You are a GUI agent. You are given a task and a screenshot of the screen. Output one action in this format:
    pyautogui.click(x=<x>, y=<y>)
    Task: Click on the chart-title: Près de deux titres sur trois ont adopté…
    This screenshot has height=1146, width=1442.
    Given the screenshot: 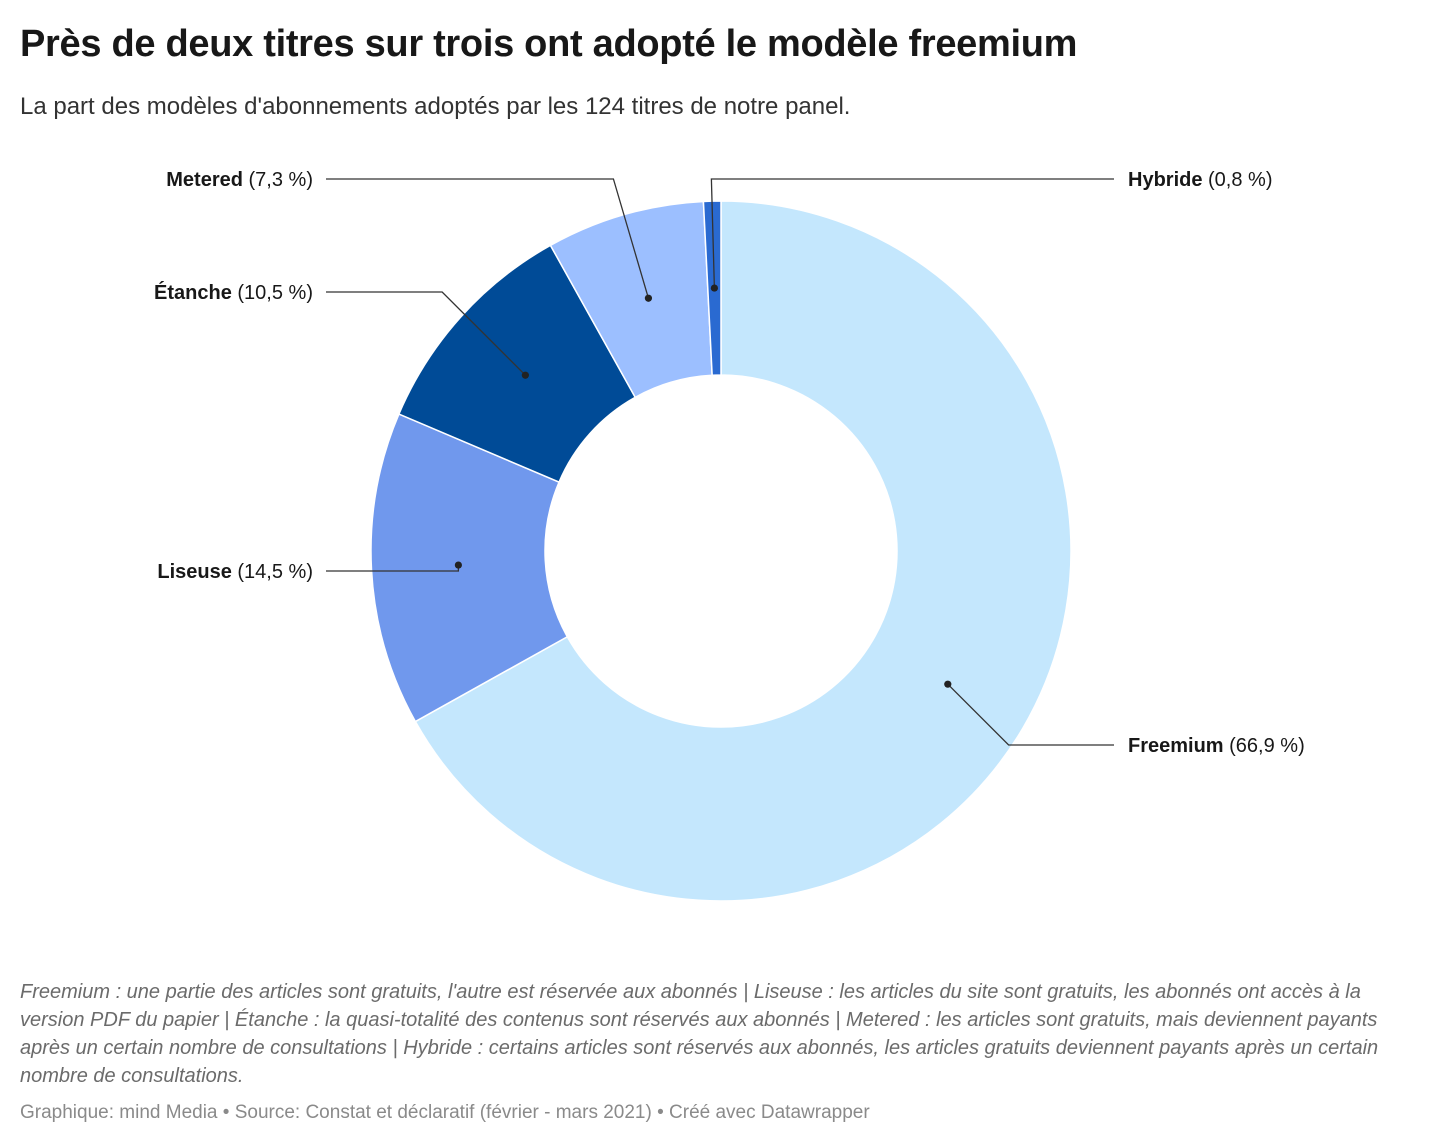 What is the action you would take?
    pyautogui.click(x=549, y=44)
    